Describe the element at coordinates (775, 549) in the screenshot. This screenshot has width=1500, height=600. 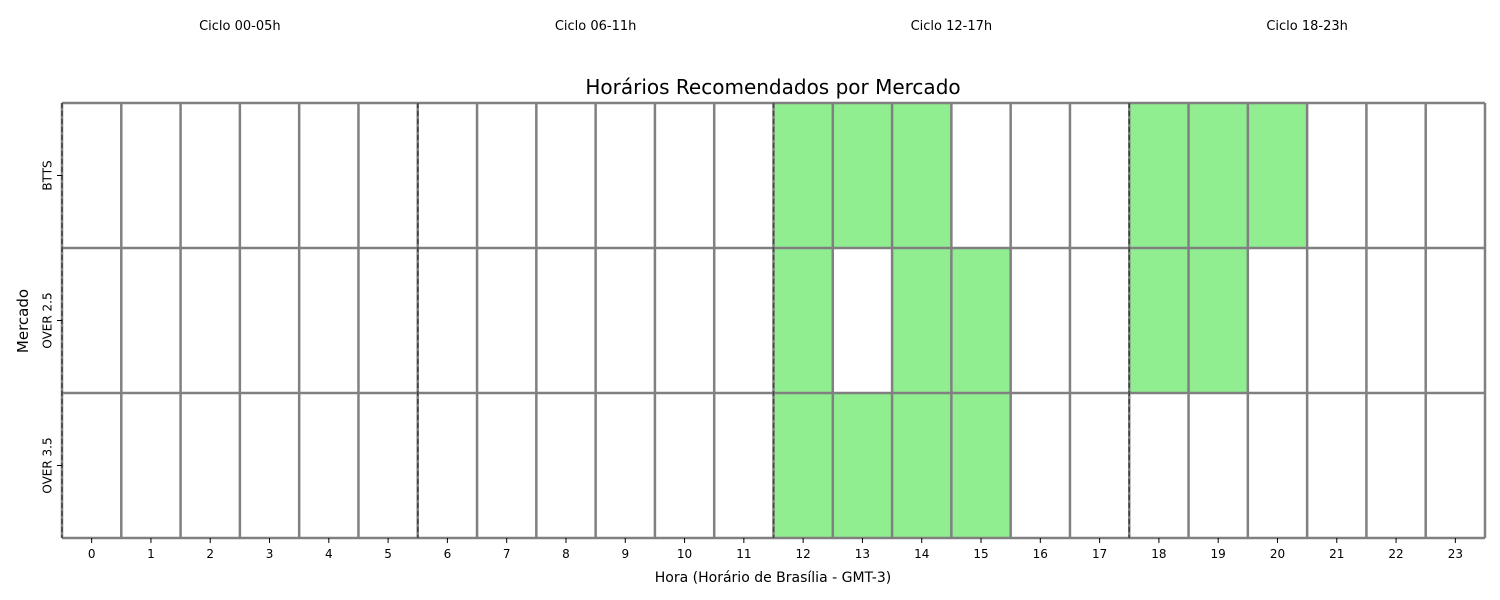
I see `x-axis-ticks: 0 1 2 3 4 5 6 7 8 9 10 11 12 13 14 15 16 17 18 19 20 21 22 23` at that location.